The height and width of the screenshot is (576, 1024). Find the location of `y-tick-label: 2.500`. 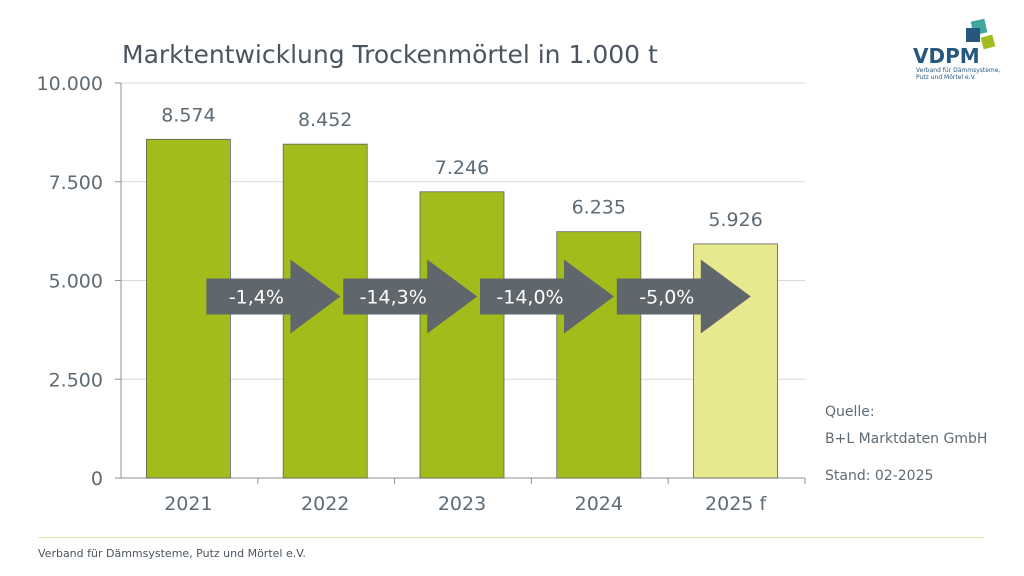

y-tick-label: 2.500 is located at coordinates (76, 380).